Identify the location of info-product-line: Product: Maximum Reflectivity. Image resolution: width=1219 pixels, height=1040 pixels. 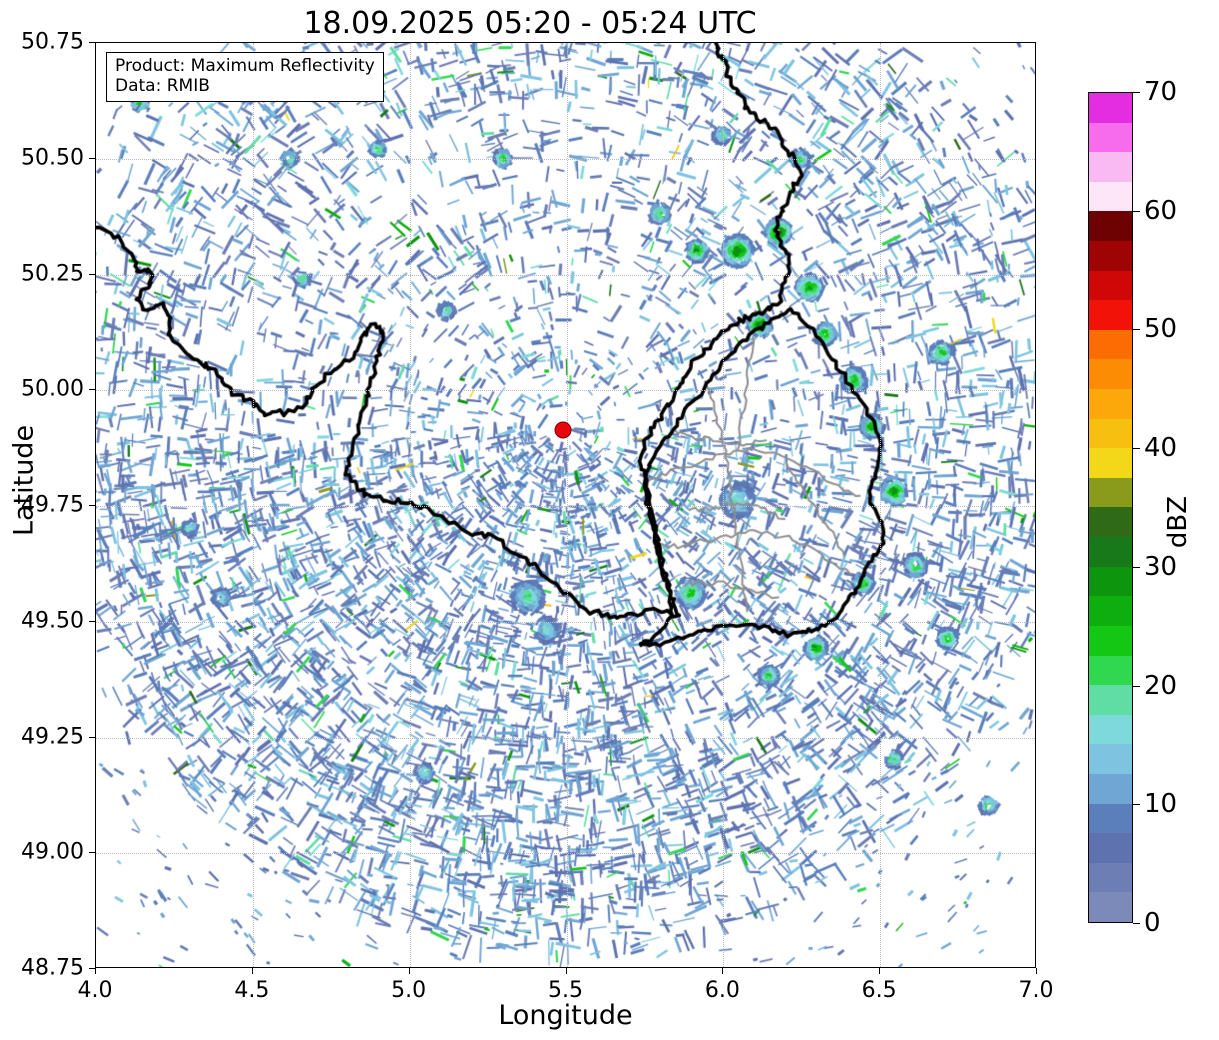
(245, 66).